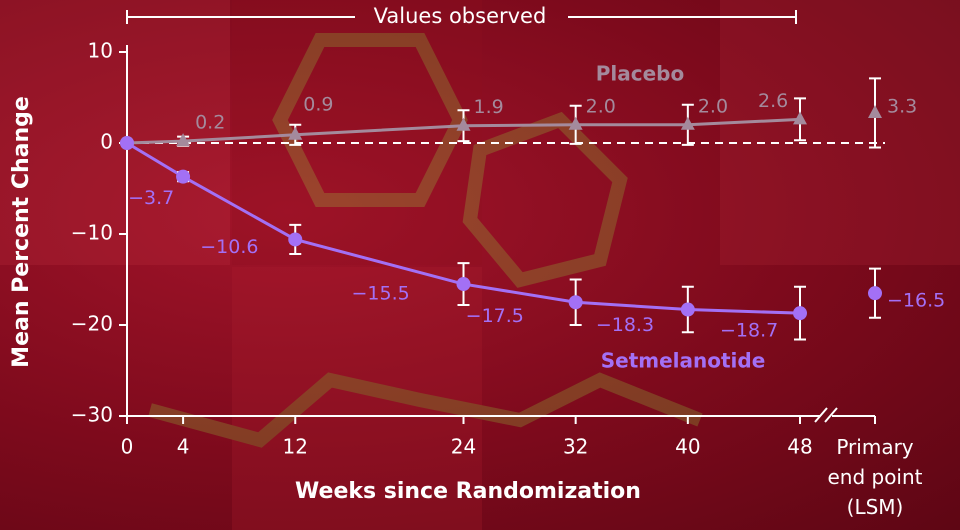  Describe the element at coordinates (640, 74) in the screenshot. I see `series-label: Placebo` at that location.